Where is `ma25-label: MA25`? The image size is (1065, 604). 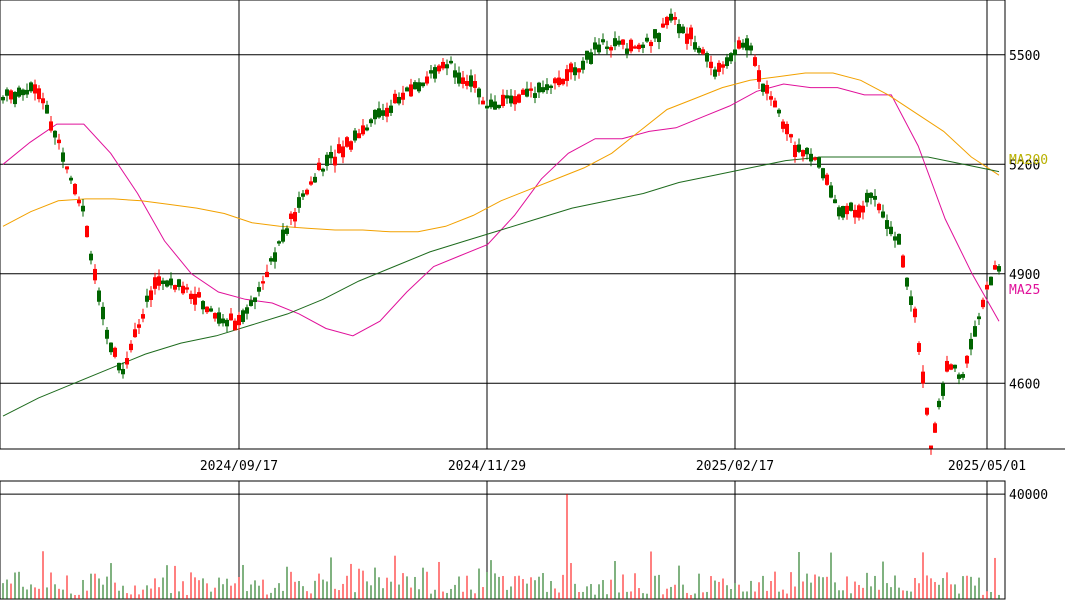 ma25-label: MA25 is located at coordinates (1024, 290).